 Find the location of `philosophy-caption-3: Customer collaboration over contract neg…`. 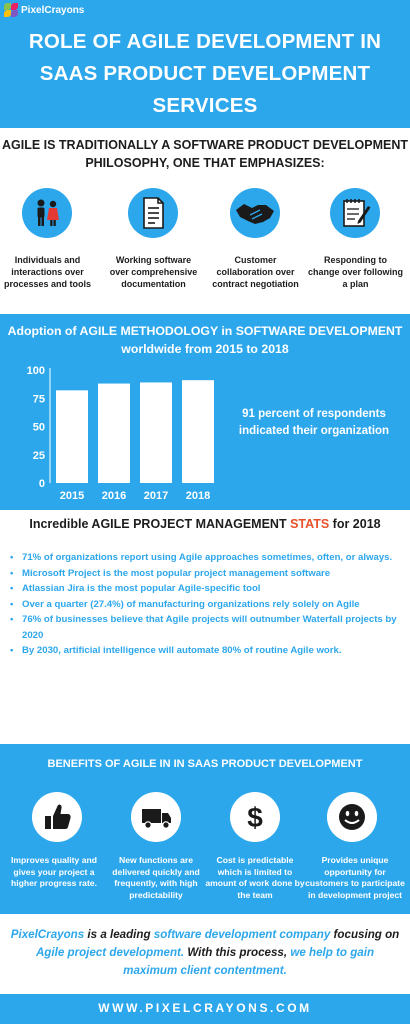

philosophy-caption-3: Customer collaboration over contract neg… is located at coordinates (255, 272).